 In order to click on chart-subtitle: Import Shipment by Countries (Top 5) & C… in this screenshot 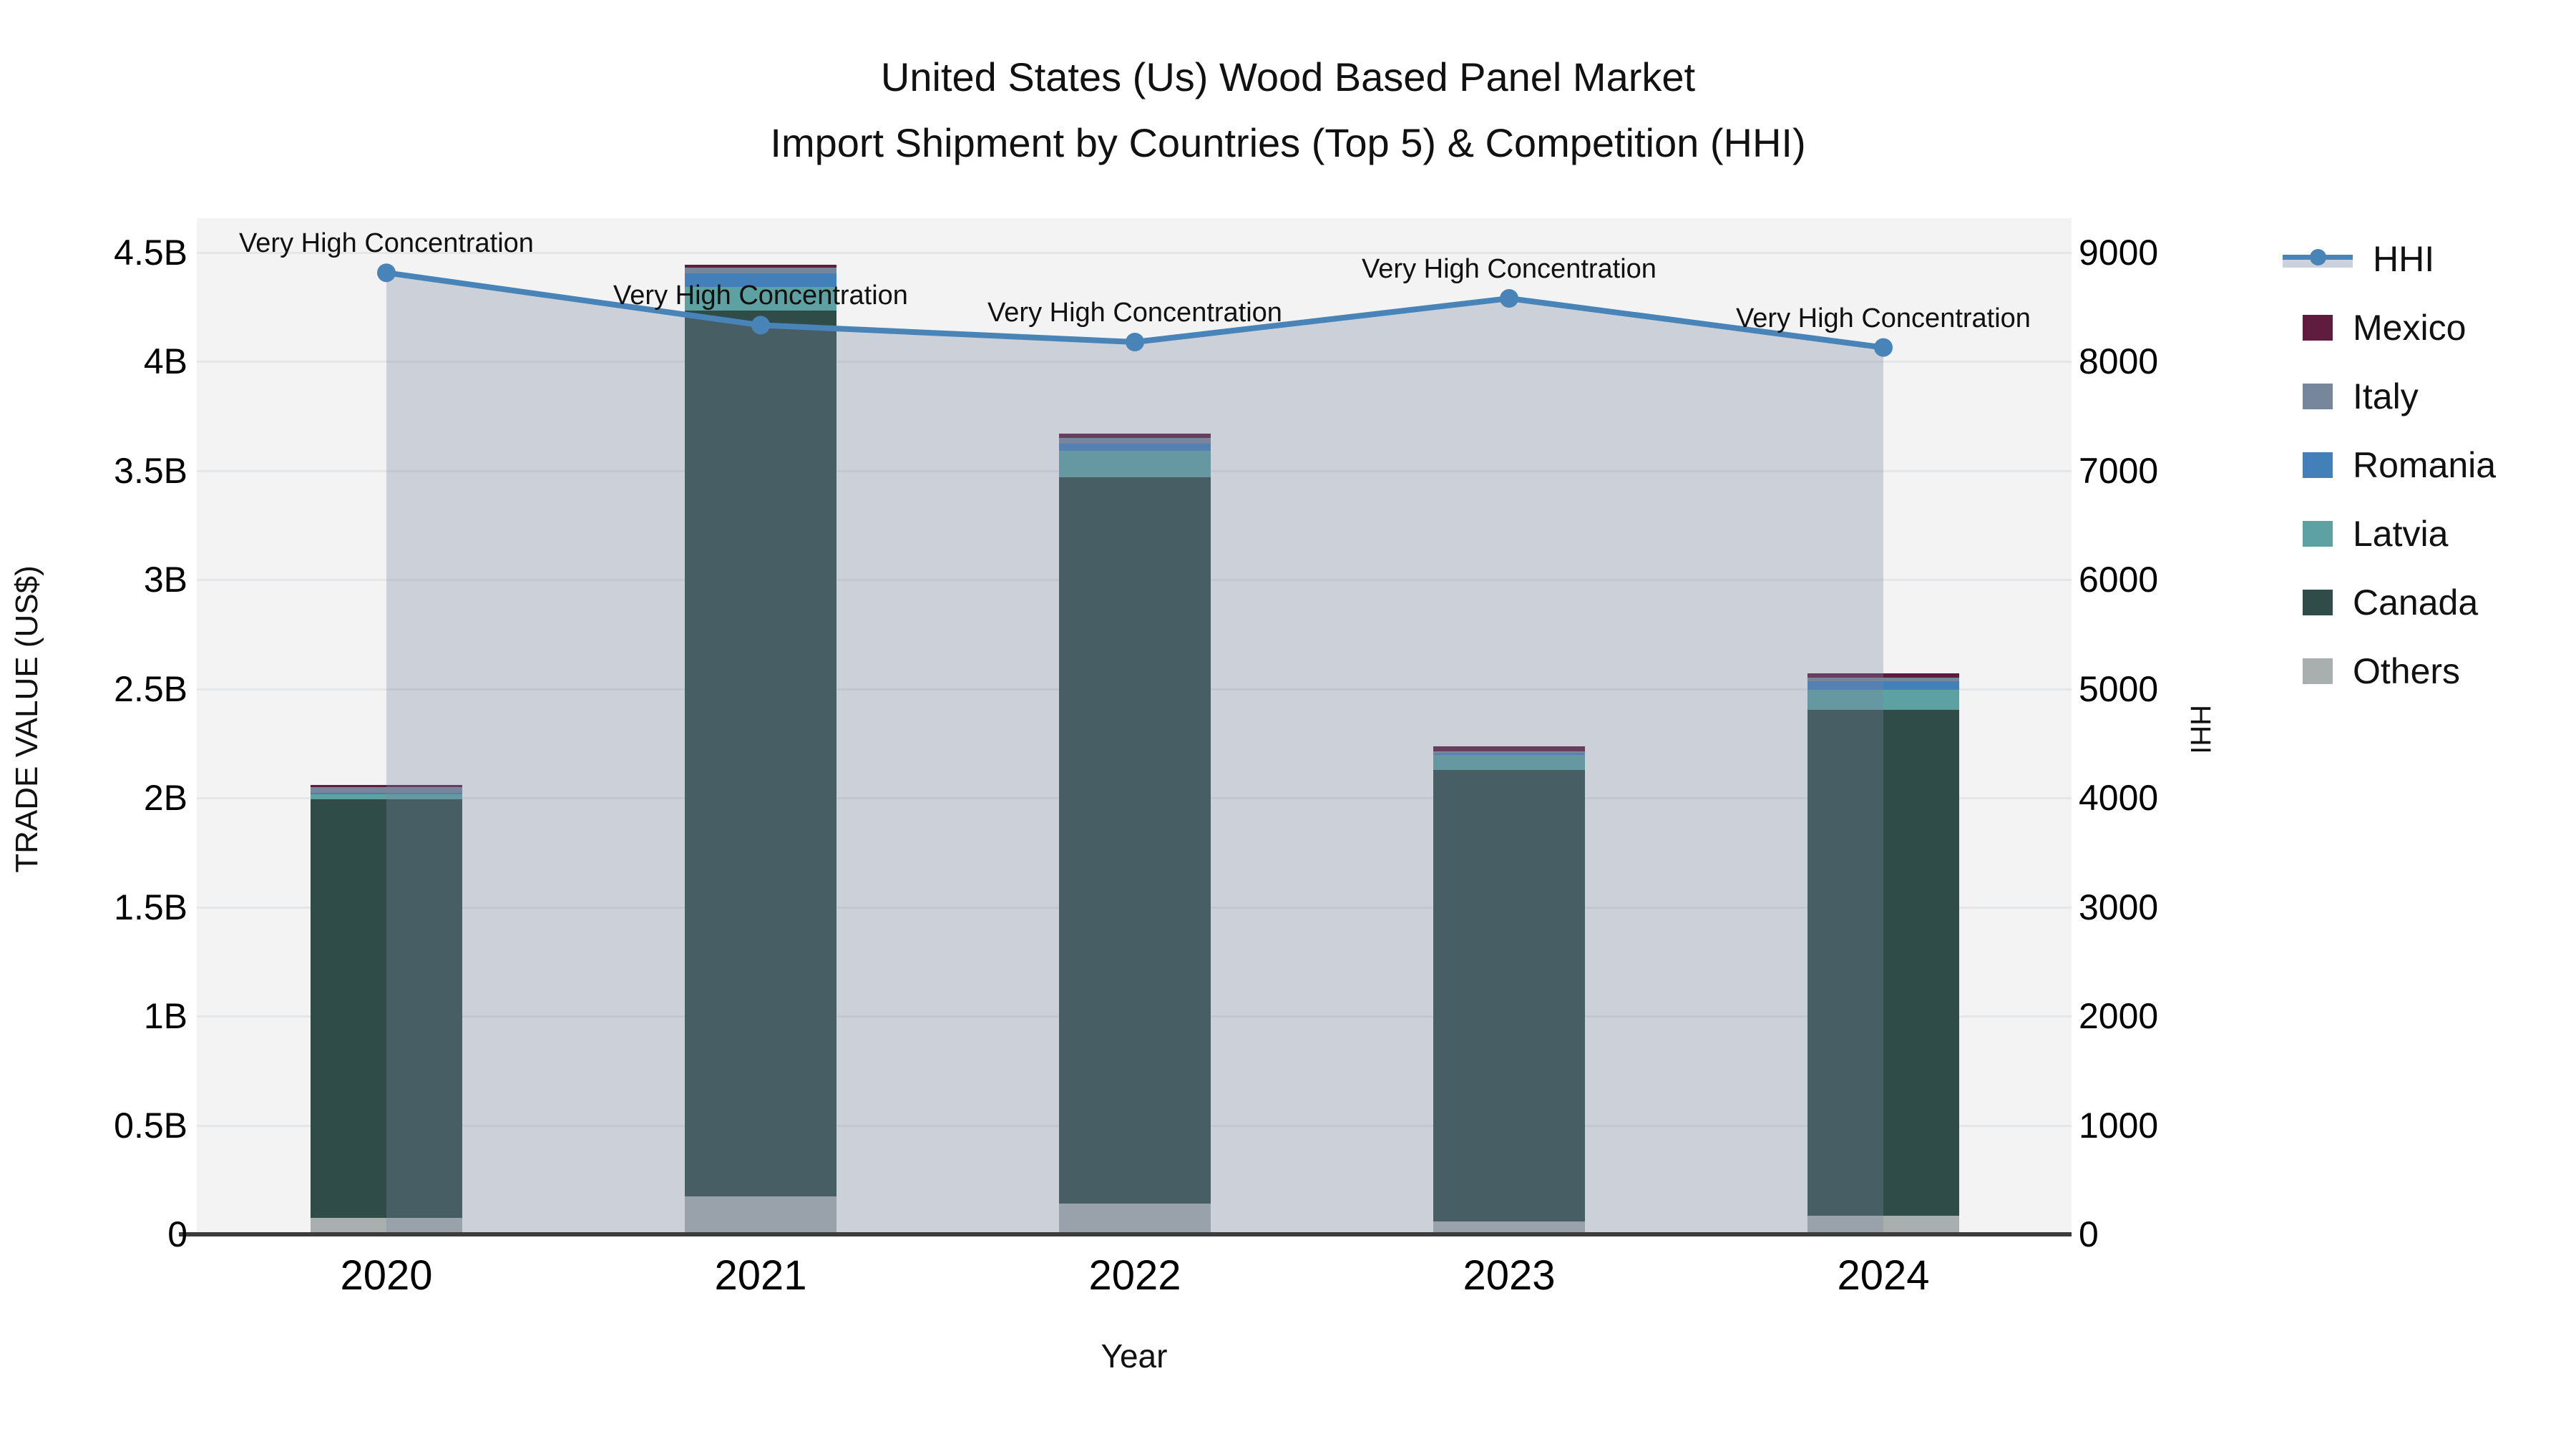, I will do `click(1288, 142)`.